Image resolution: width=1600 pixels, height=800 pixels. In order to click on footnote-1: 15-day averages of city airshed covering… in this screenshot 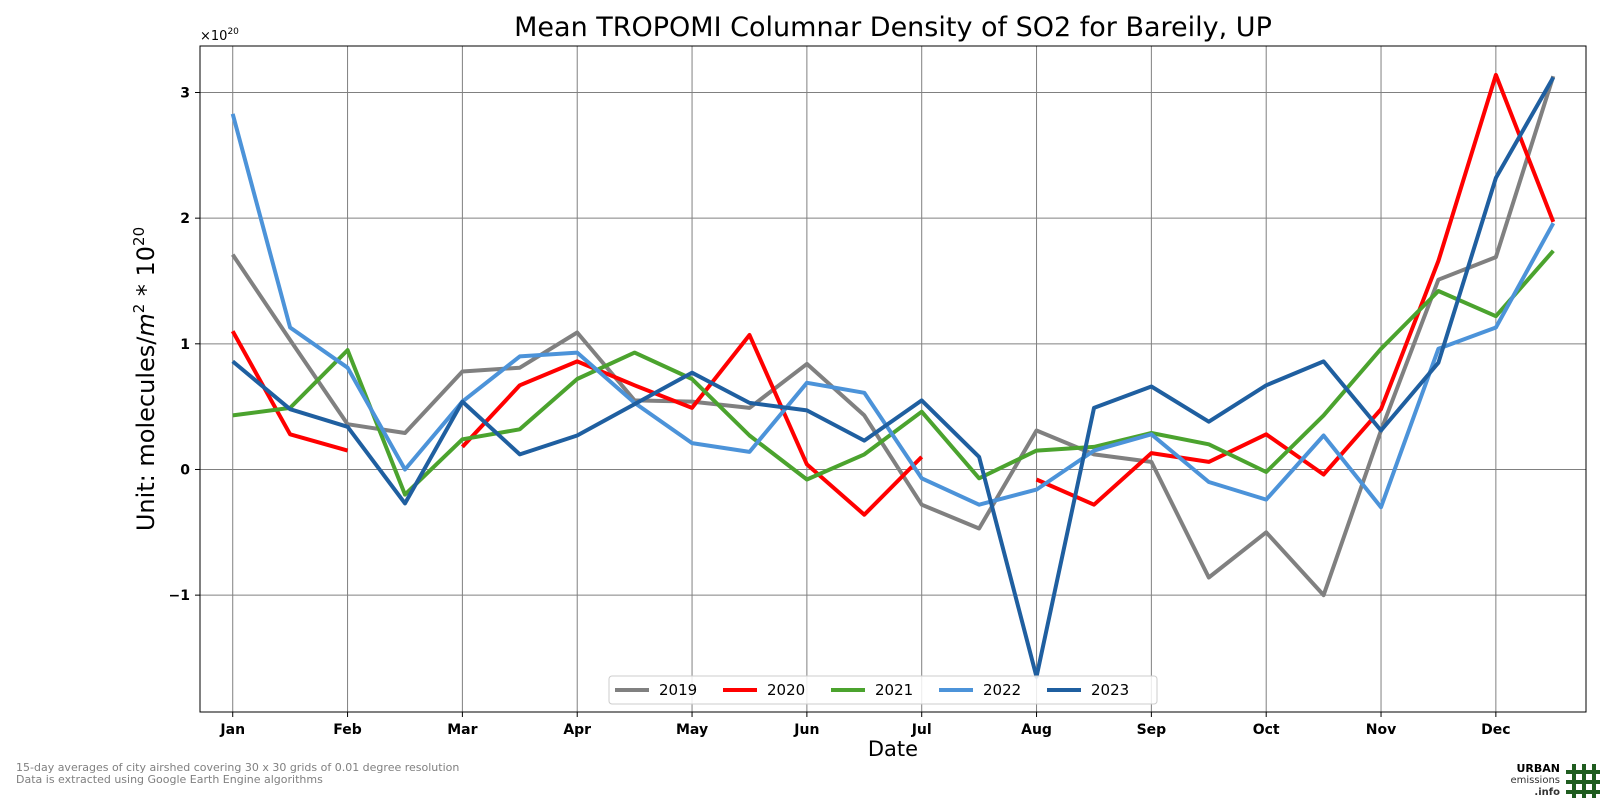, I will do `click(238, 767)`.